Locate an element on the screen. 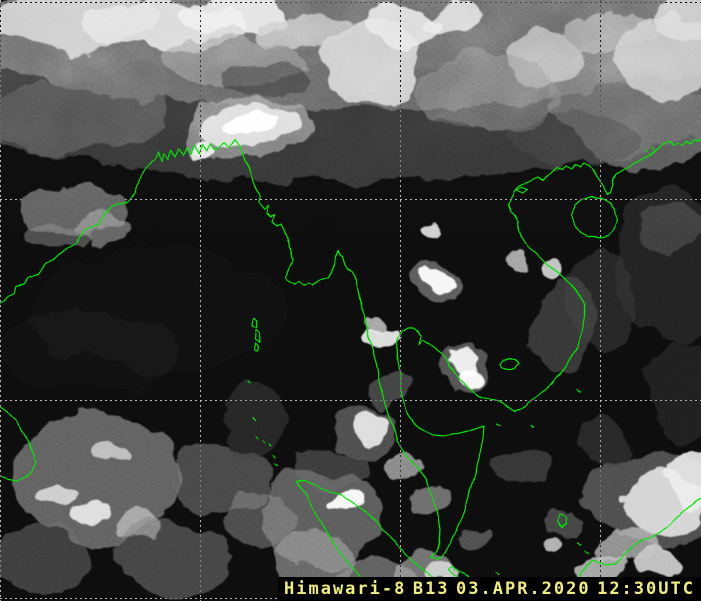  coastline-sri-lanka is located at coordinates (18, 443).